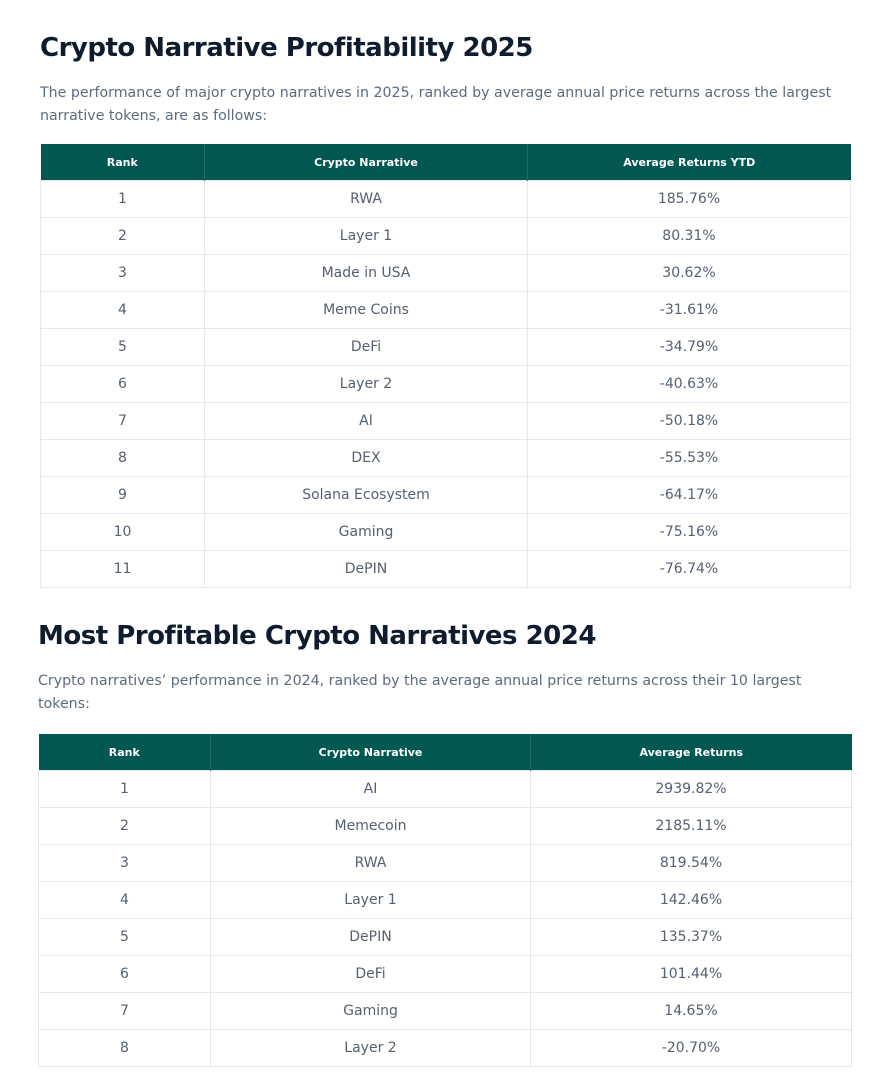  Describe the element at coordinates (691, 1011) in the screenshot. I see `cell-returns: 14.65%` at that location.